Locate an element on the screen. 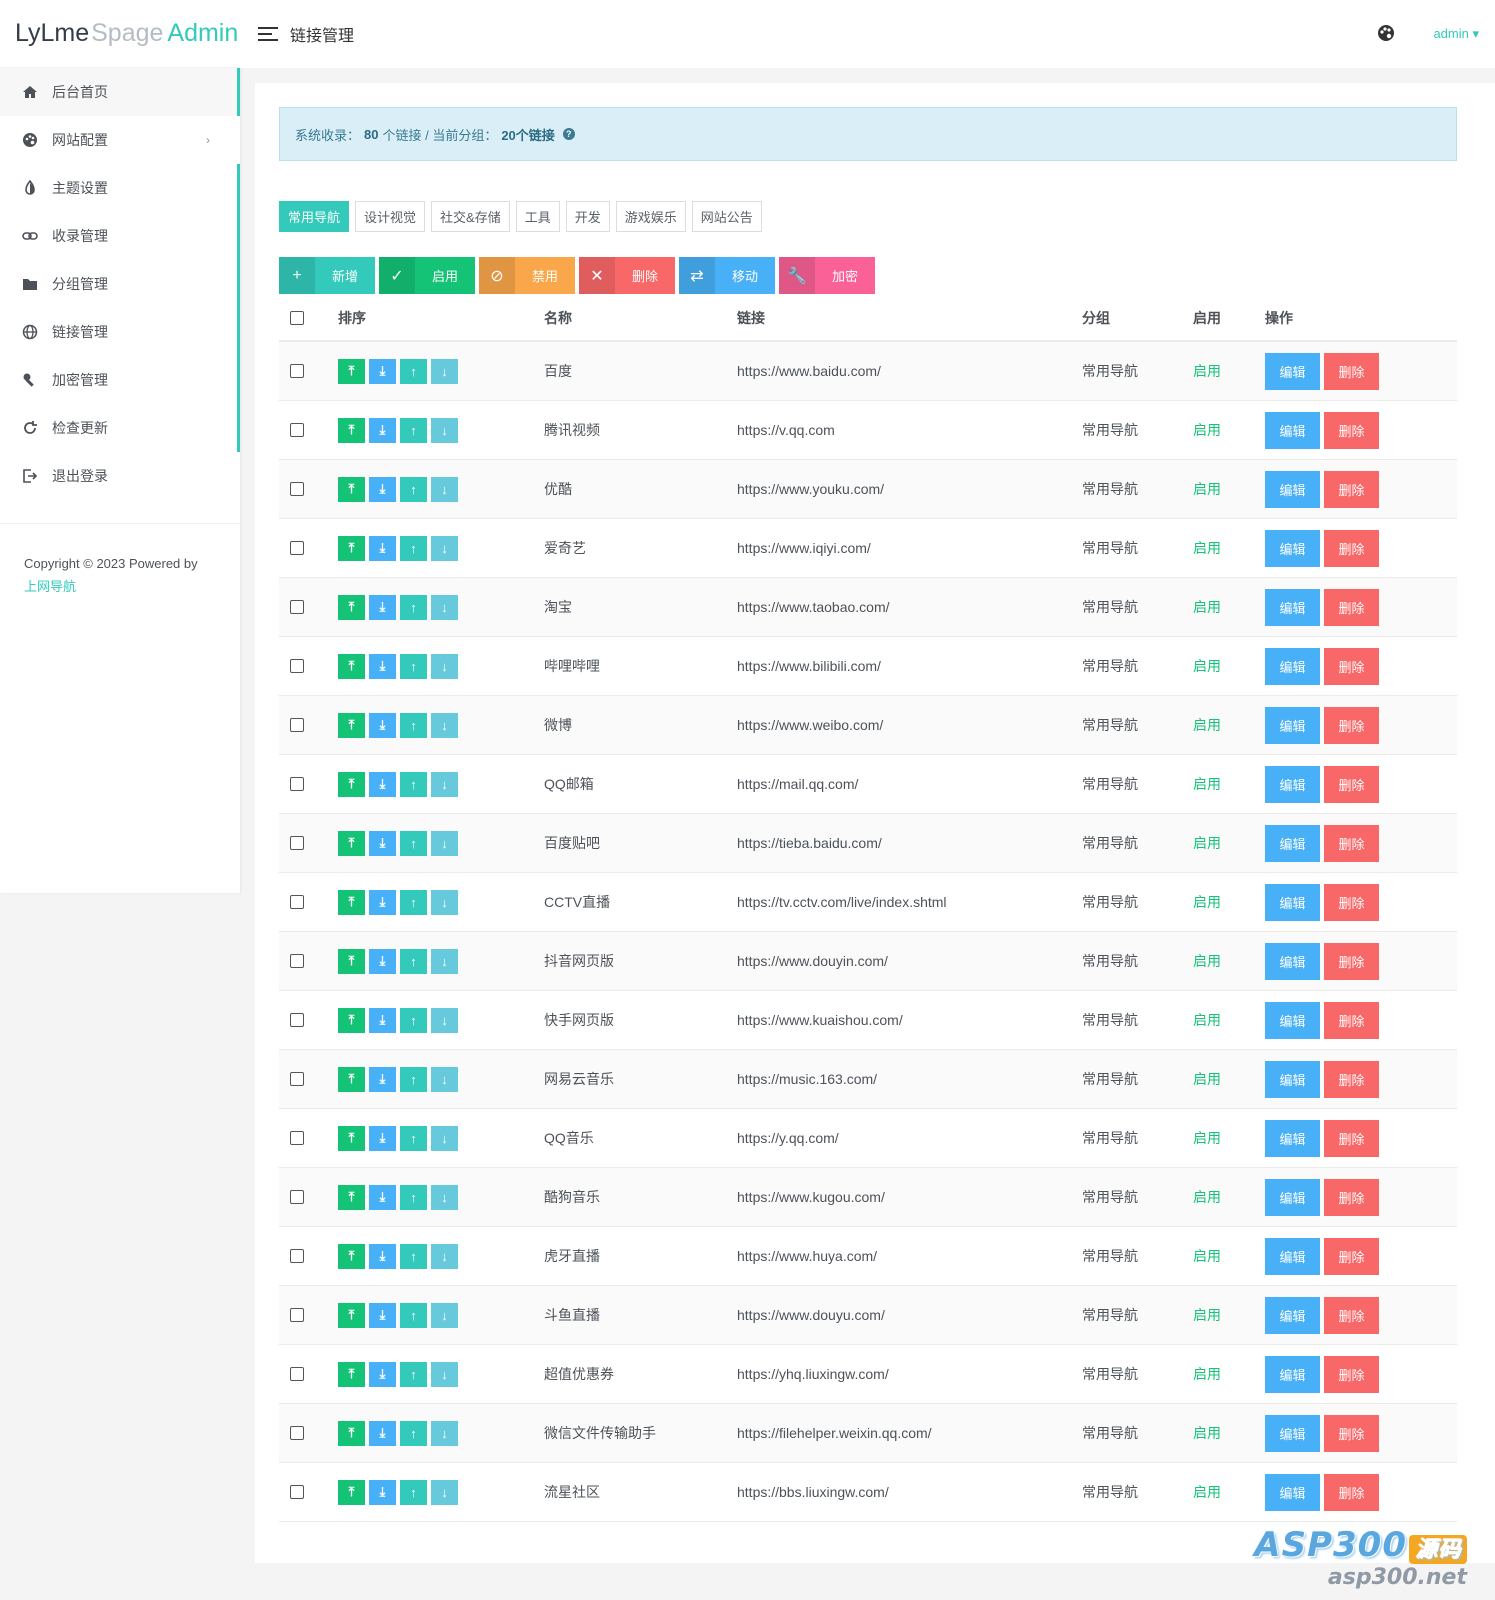 The height and width of the screenshot is (1600, 1495). sidebar-item-7: 检查更新 is located at coordinates (120, 428).